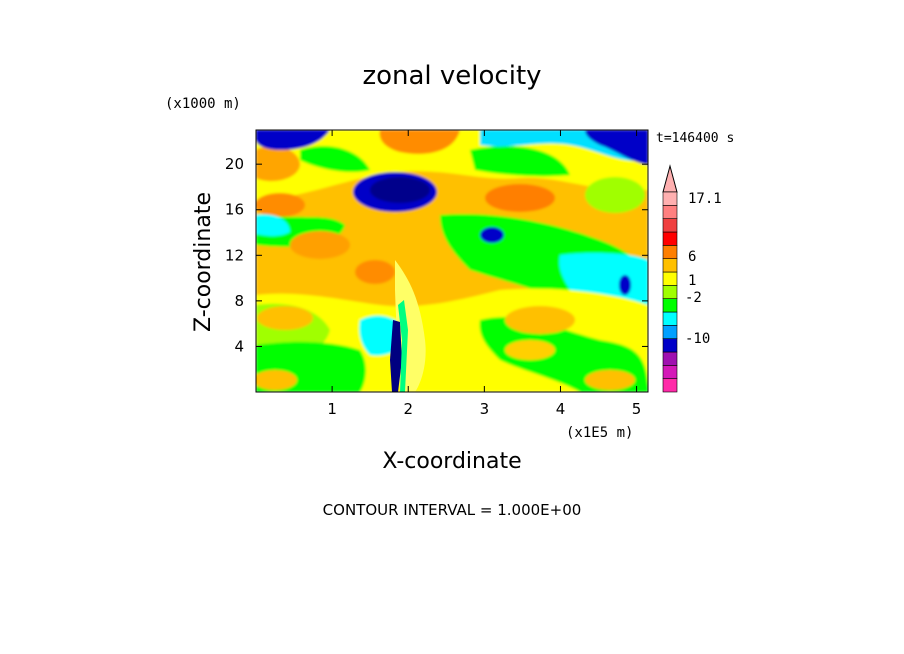 The width and height of the screenshot is (904, 654). I want to click on field-blob-mid-lightorange, so click(320, 245).